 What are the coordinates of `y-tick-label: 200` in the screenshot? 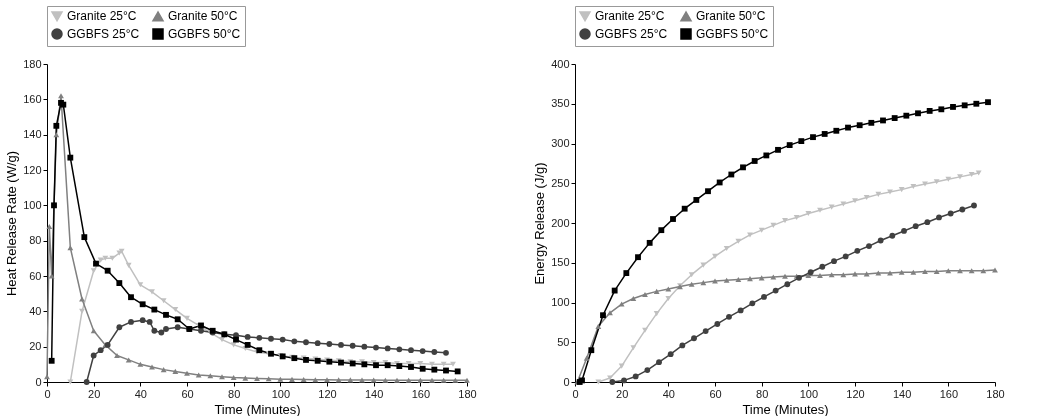 It's located at (560, 222).